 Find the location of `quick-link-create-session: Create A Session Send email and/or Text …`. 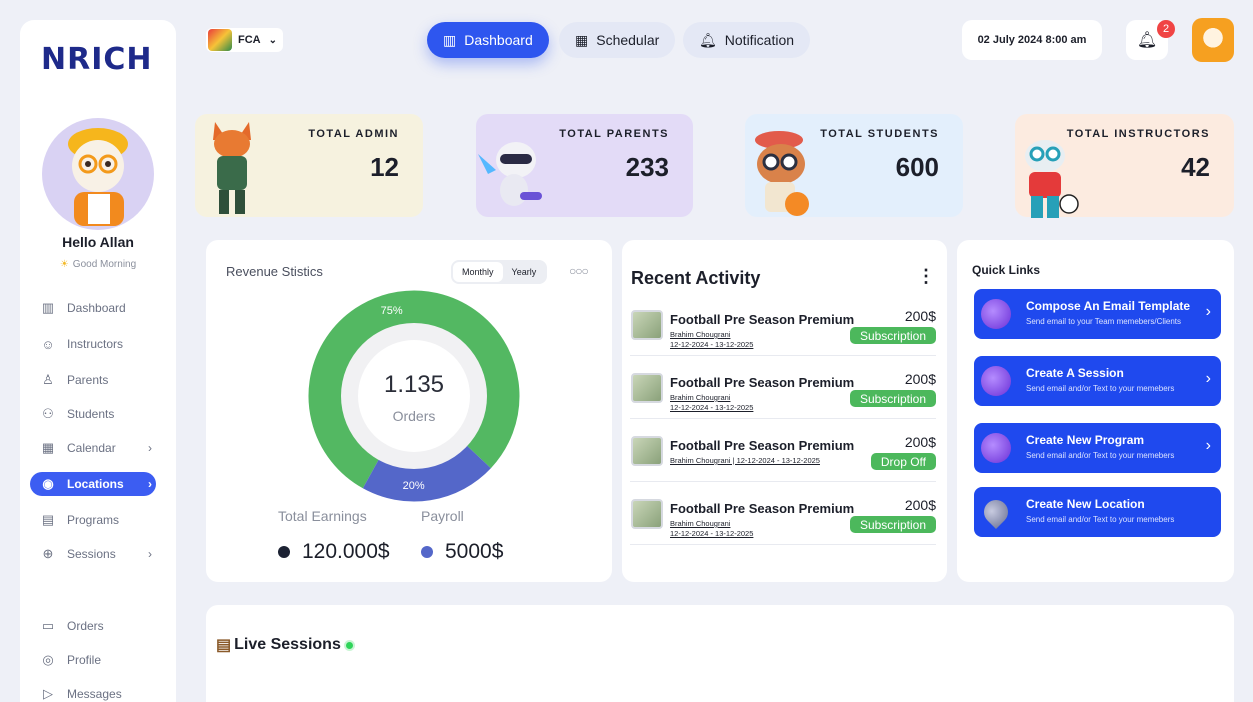

quick-link-create-session: Create A Session Send email and/or Text … is located at coordinates (1097, 381).